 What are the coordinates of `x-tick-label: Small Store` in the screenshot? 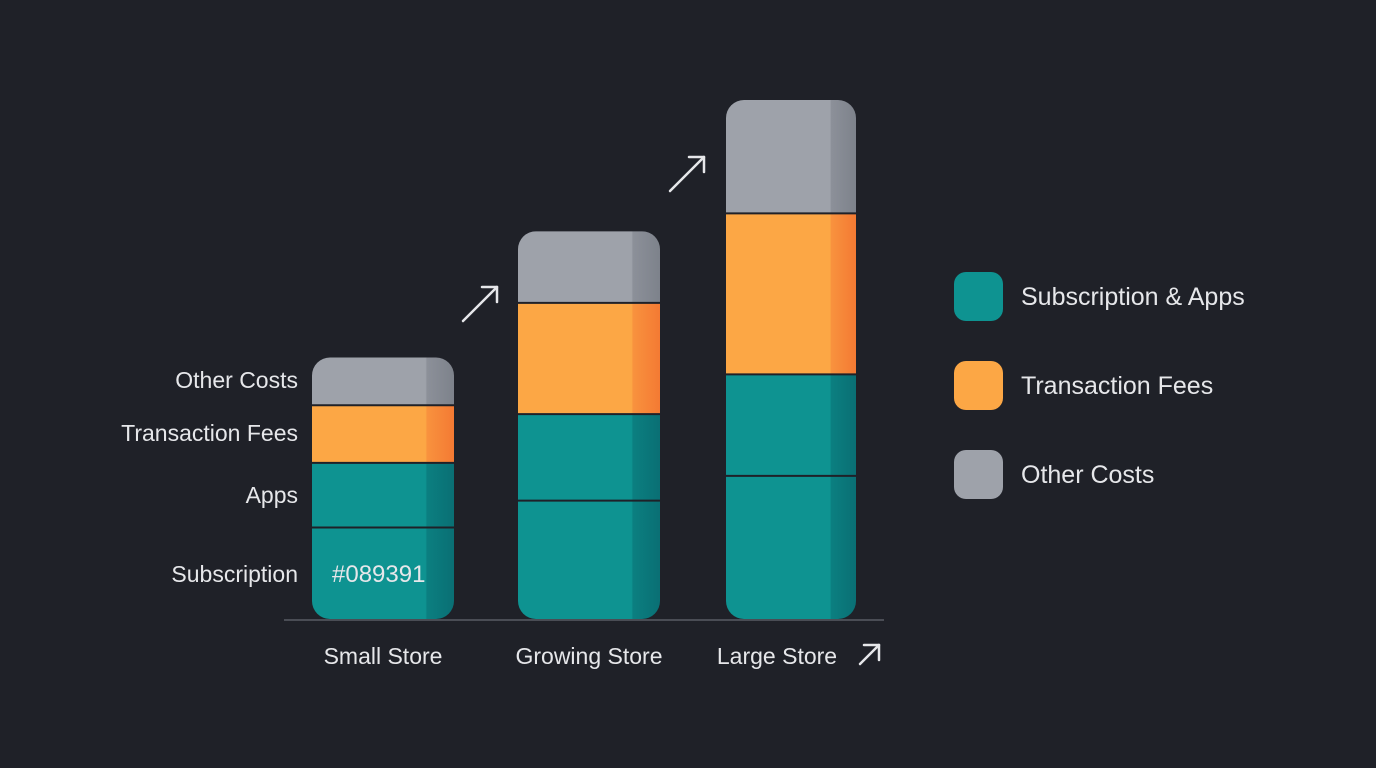 It's located at (383, 656).